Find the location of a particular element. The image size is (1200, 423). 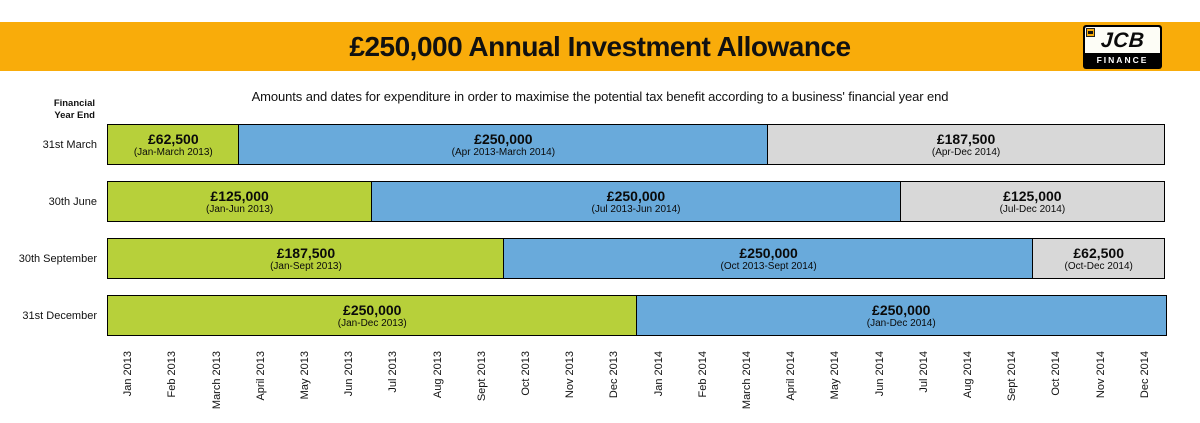

financial-year-end-header: Financial Year End is located at coordinates (74, 109).